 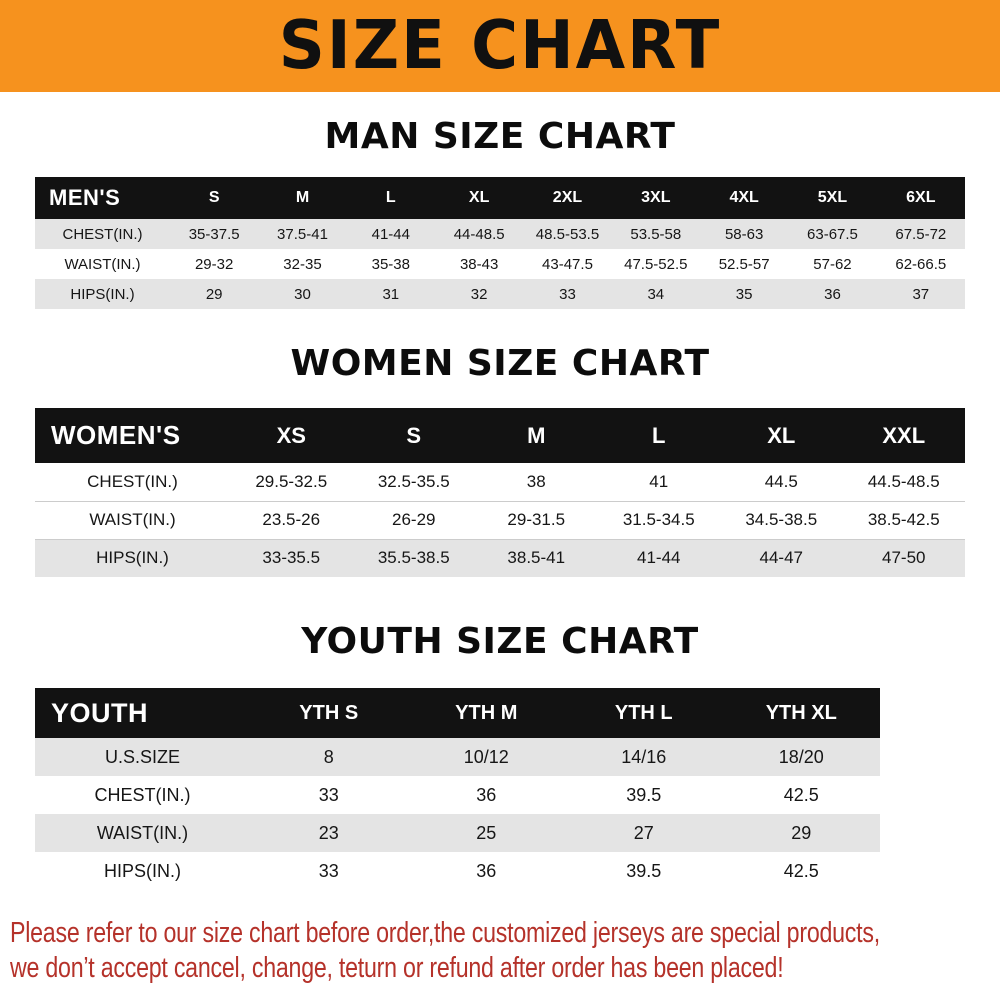 What do you see at coordinates (832, 234) in the screenshot?
I see `men-chest-in-5xl-value: 63-67.5` at bounding box center [832, 234].